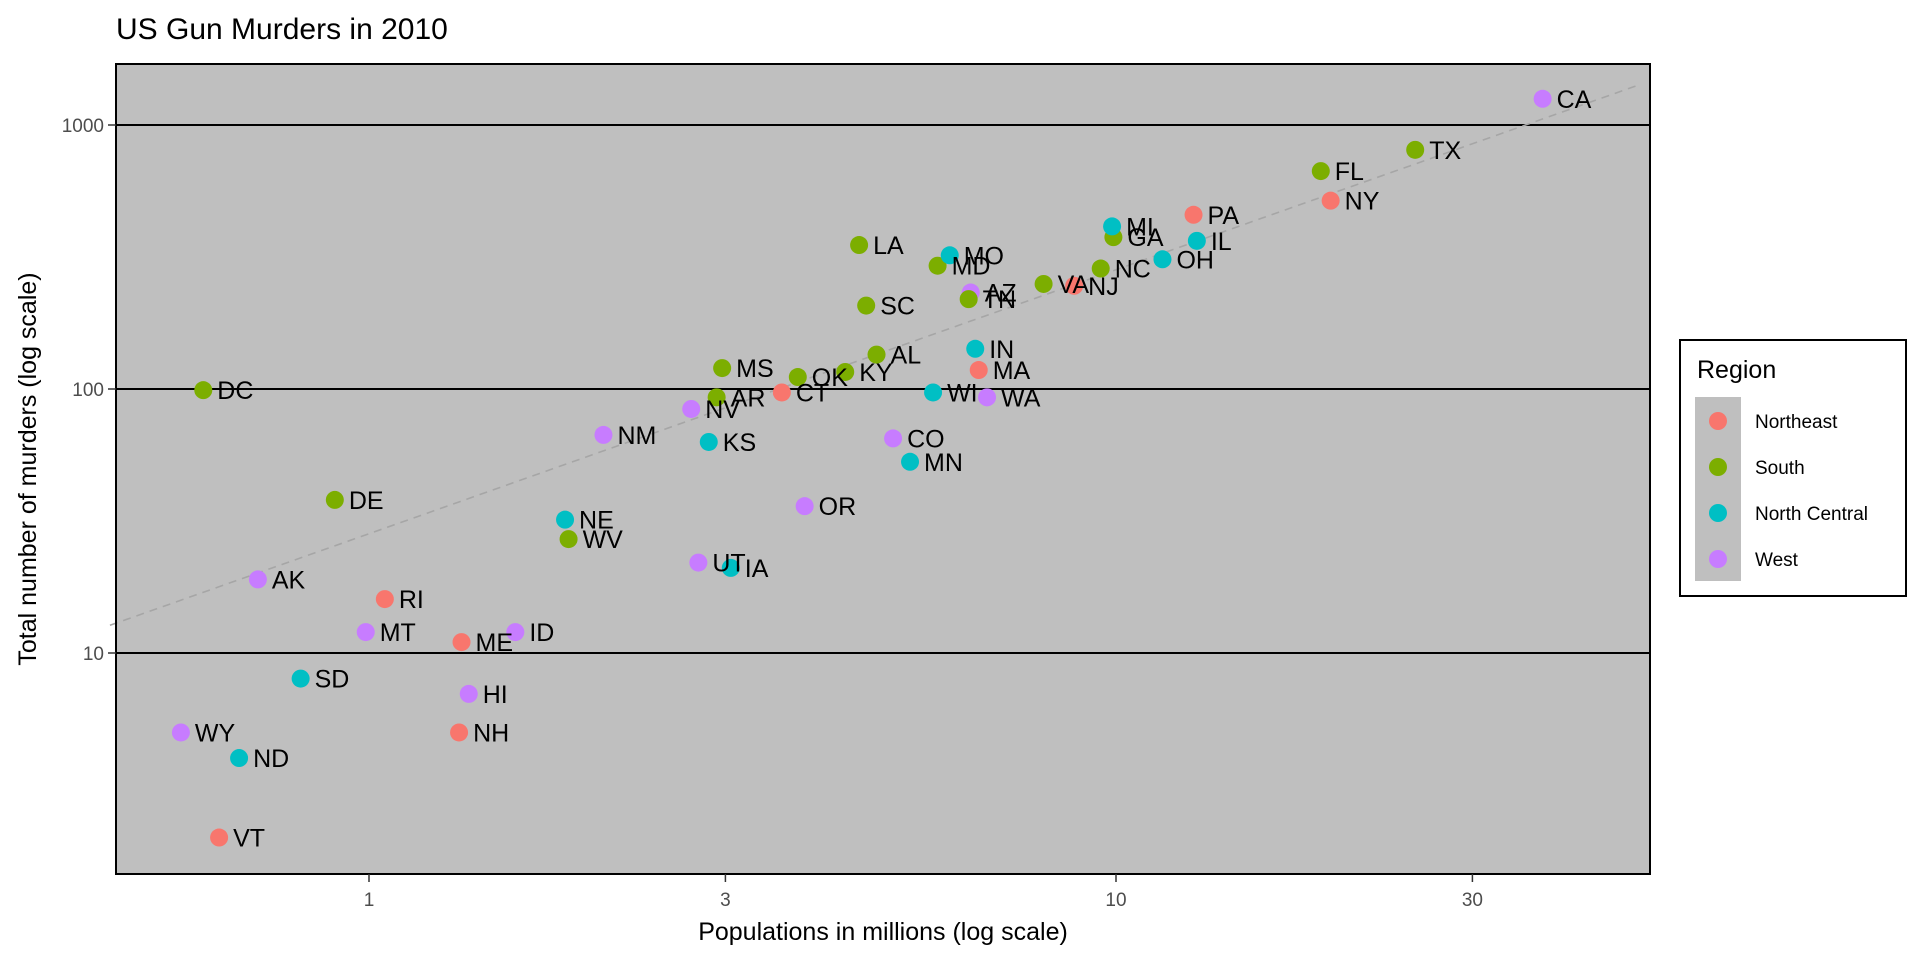  What do you see at coordinates (365, 632) in the screenshot?
I see `data-point-mt` at bounding box center [365, 632].